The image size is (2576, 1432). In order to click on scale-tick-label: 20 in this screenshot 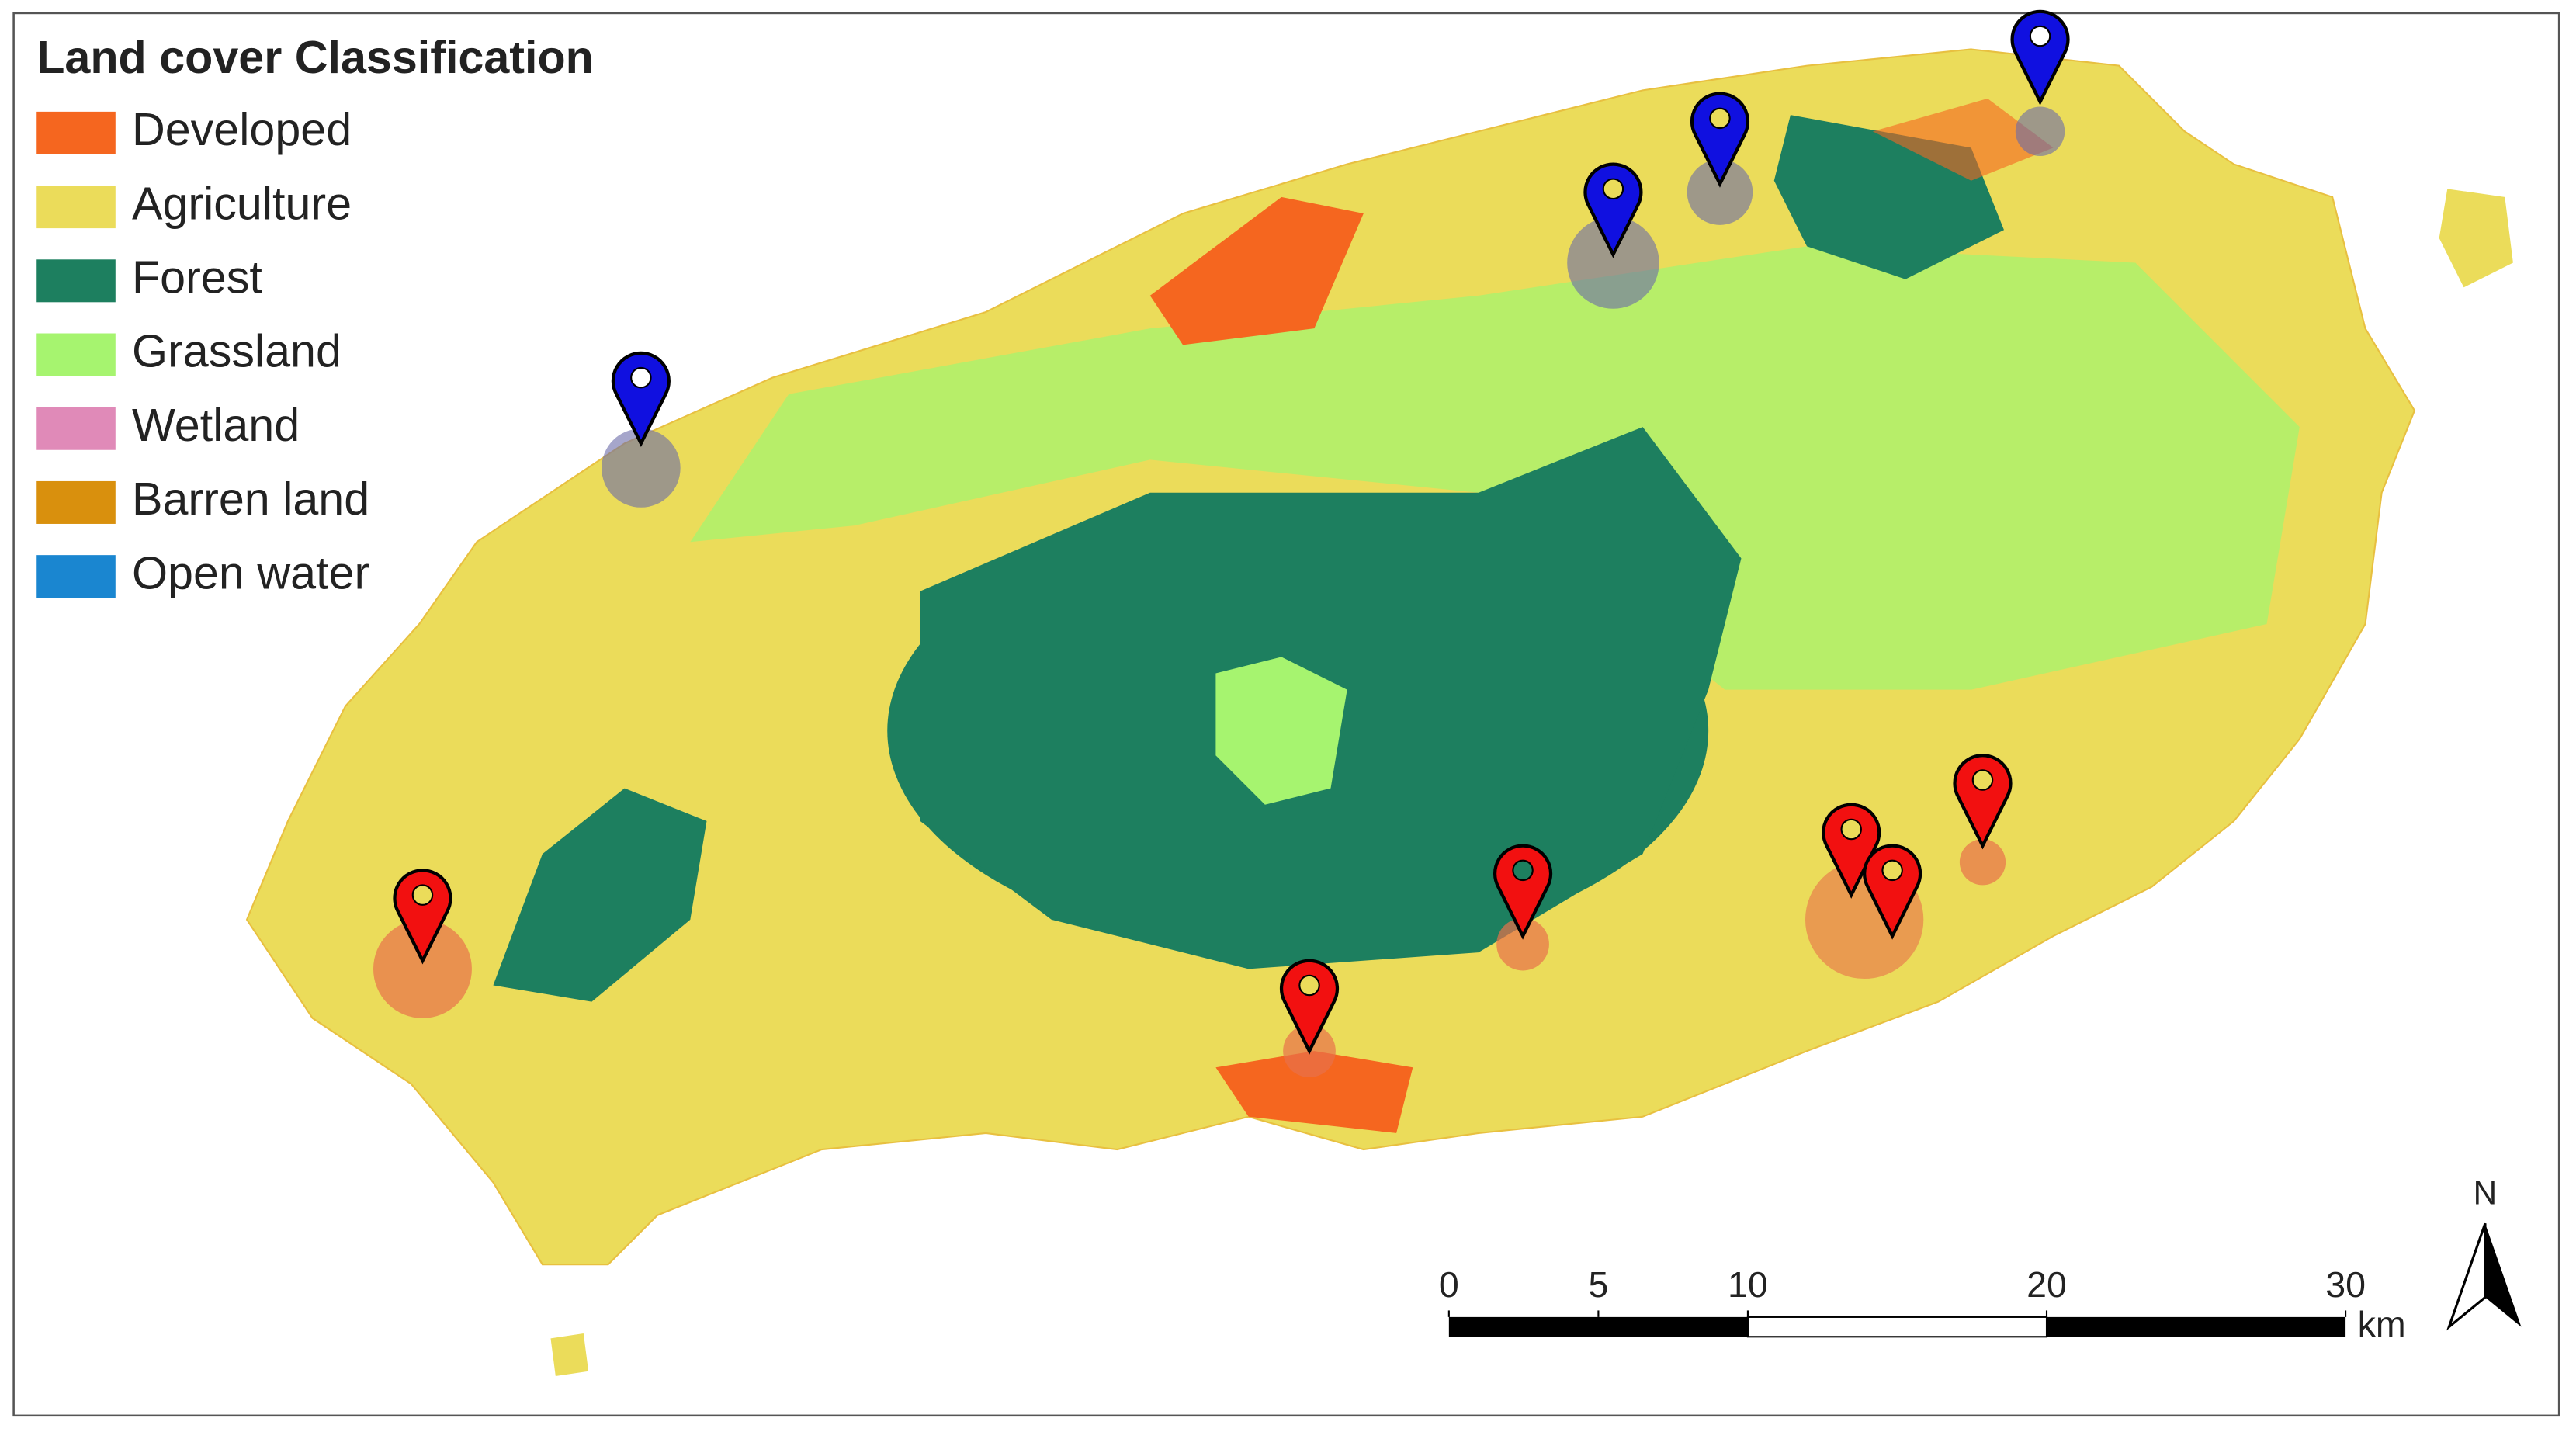, I will do `click(2046, 1284)`.